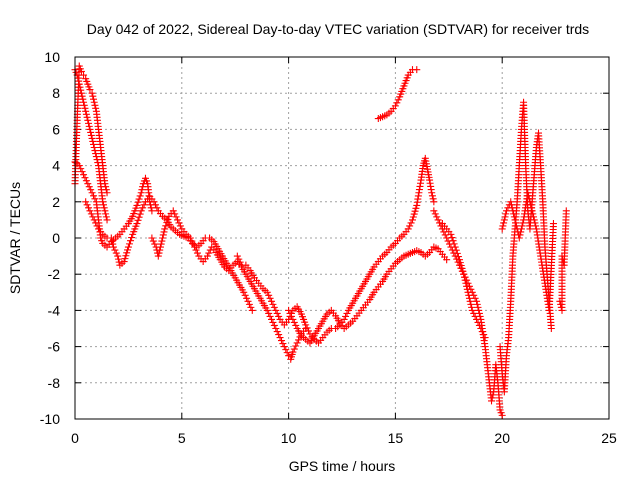 The image size is (640, 480). Describe the element at coordinates (54, 274) in the screenshot. I see `y-tick-label: -2` at that location.